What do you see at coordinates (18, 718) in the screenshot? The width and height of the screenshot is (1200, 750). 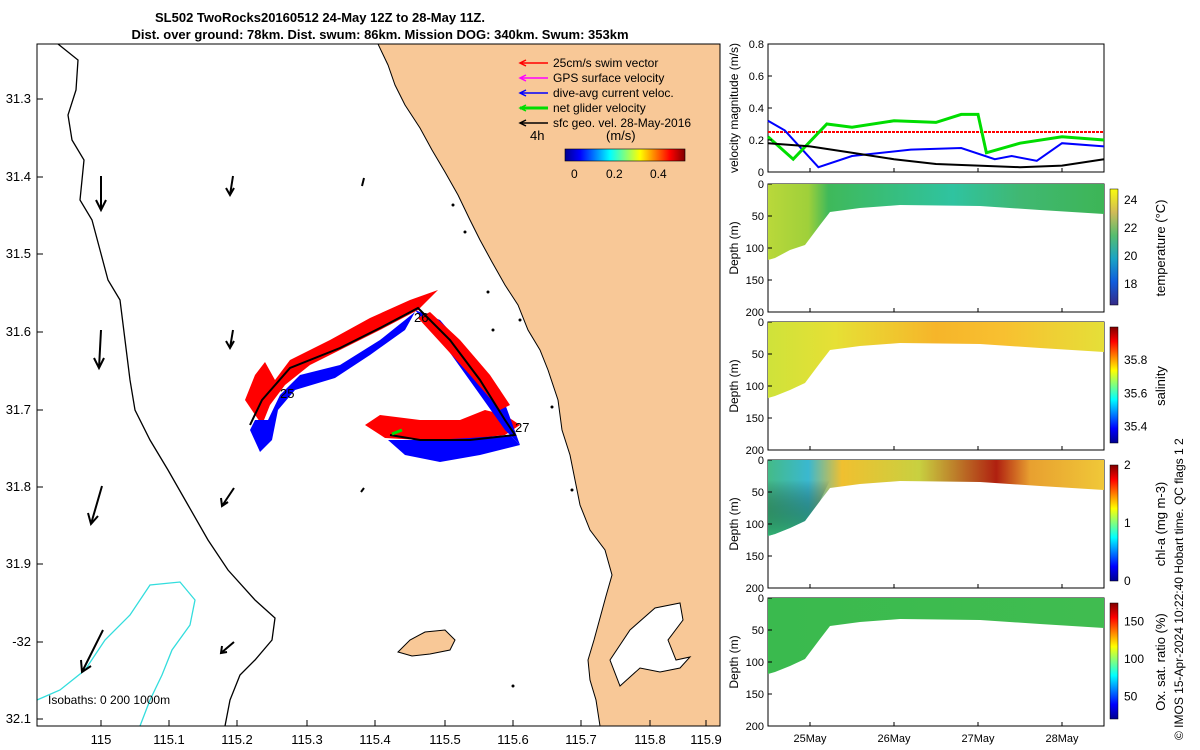 I see `map-ytick-label: 32.1` at bounding box center [18, 718].